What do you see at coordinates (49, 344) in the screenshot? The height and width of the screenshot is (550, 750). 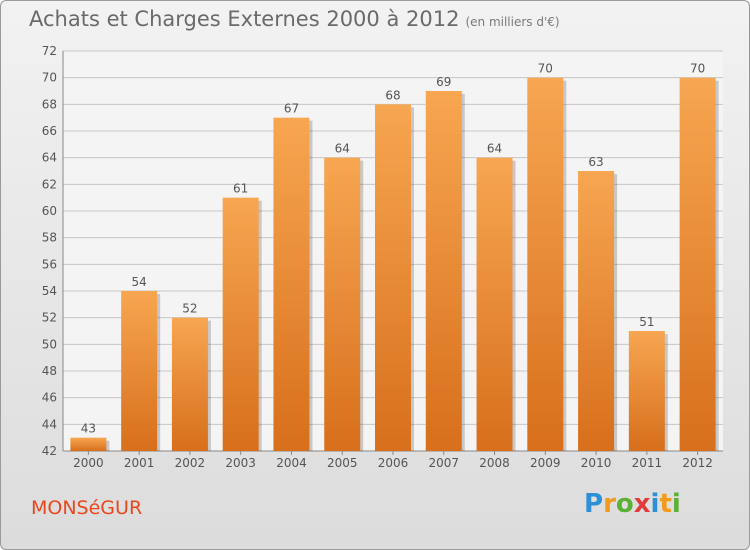 I see `y-tick-label: 50` at bounding box center [49, 344].